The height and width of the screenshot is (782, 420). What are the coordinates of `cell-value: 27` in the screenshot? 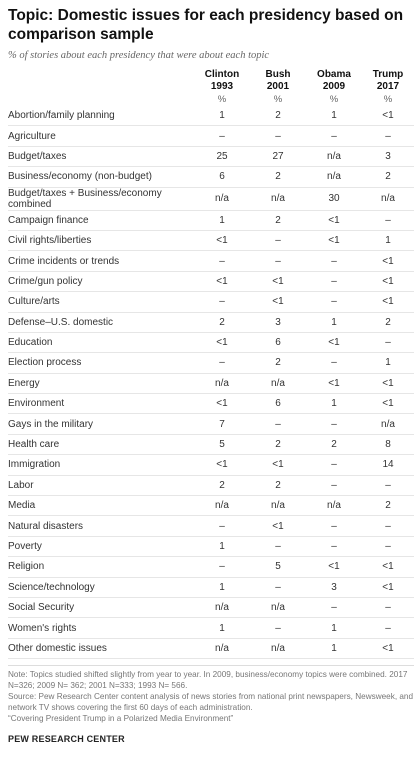 It's located at (278, 157).